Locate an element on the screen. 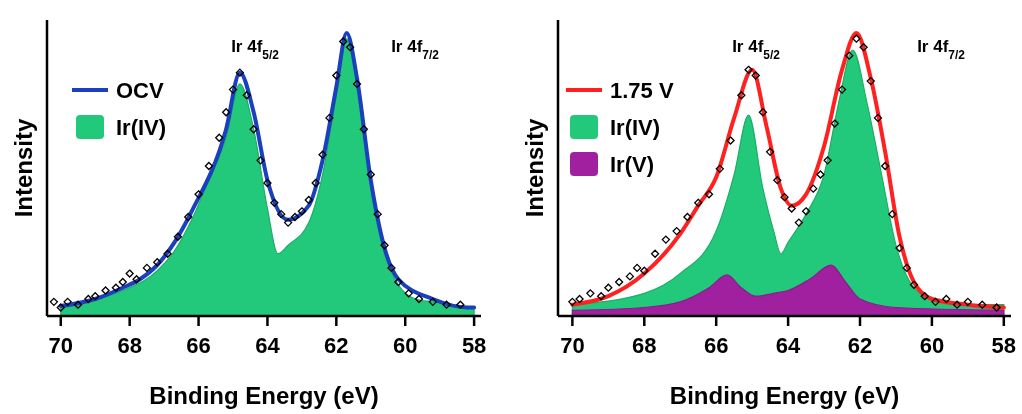  x-tick-label: 64 is located at coordinates (788, 345).